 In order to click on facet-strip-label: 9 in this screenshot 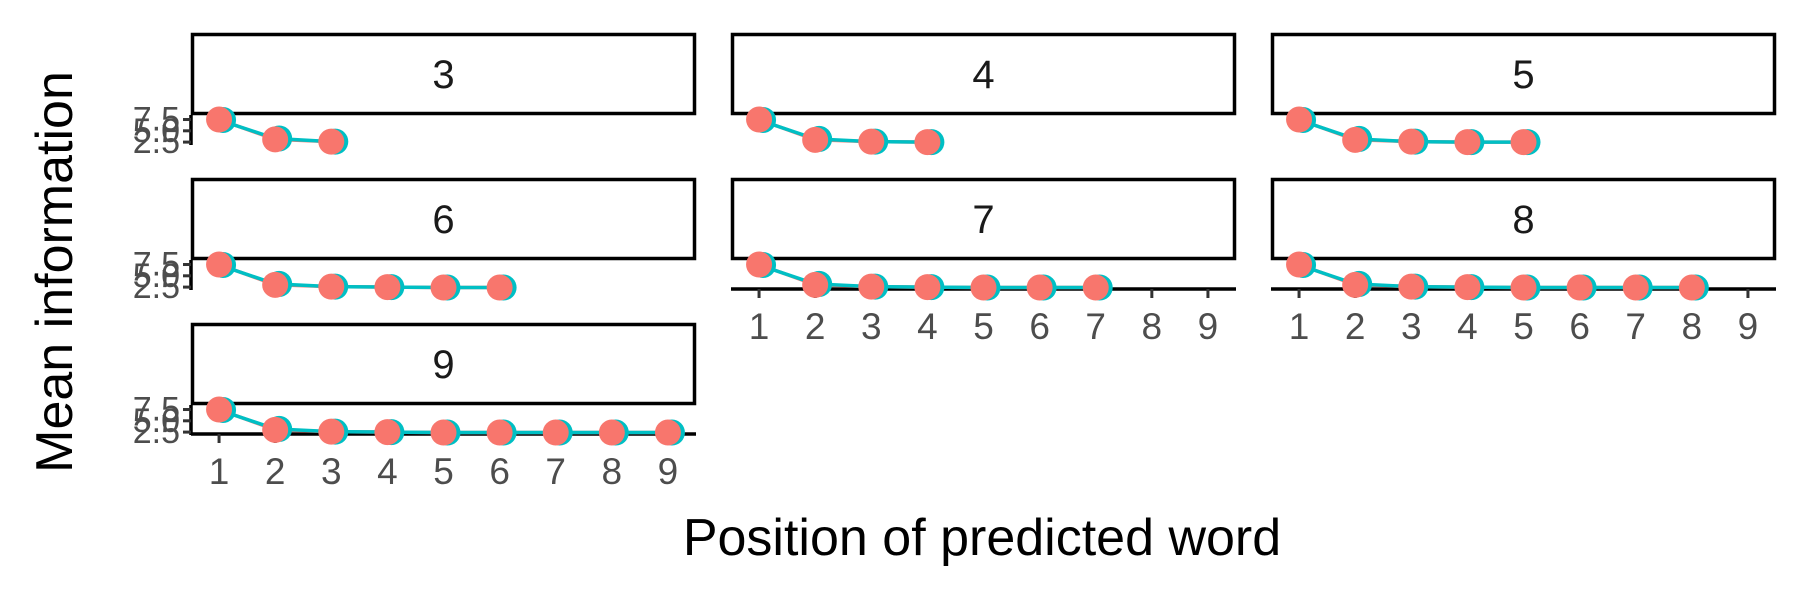, I will do `click(443, 365)`.